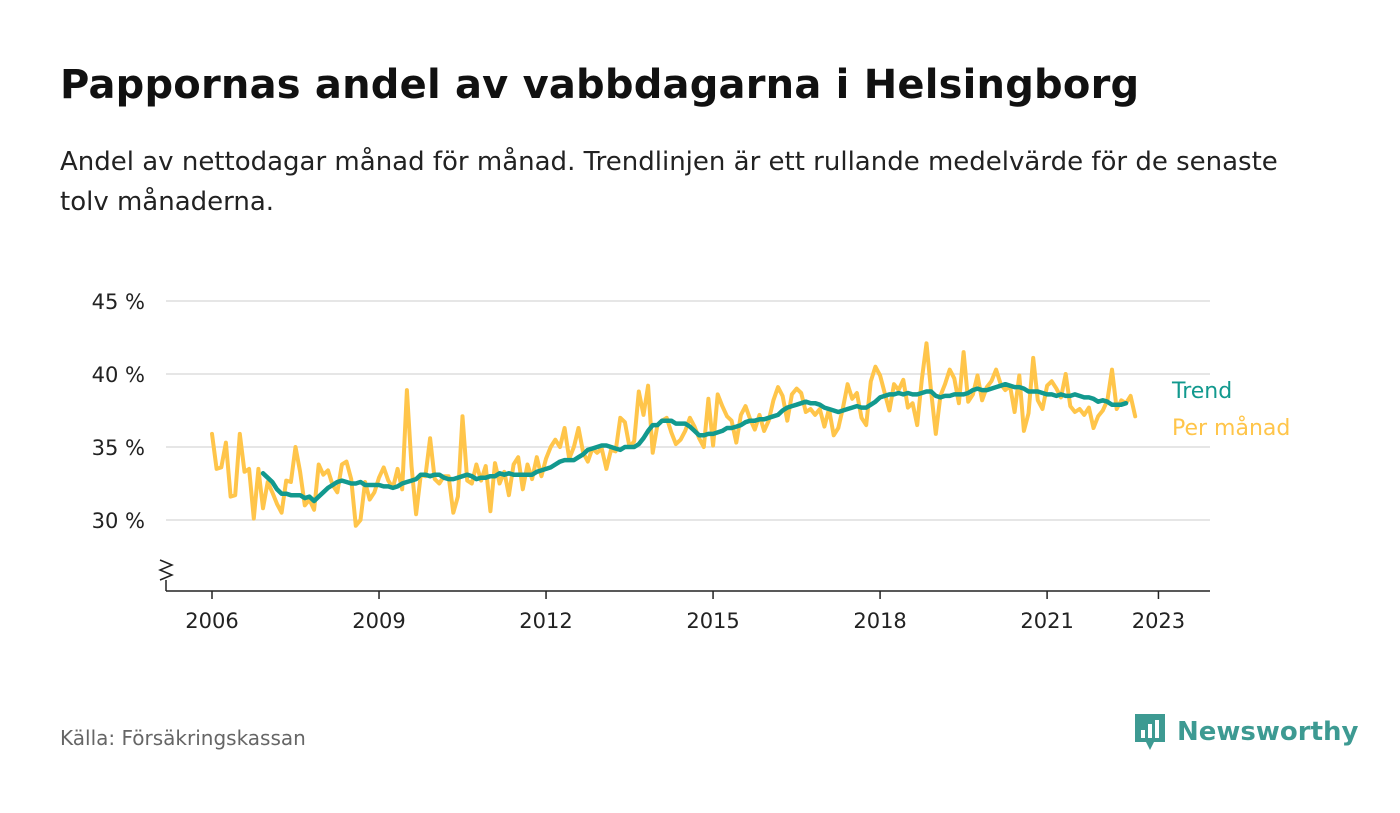 The image size is (1400, 813). I want to click on x-tick-label: 2021, so click(1046, 621).